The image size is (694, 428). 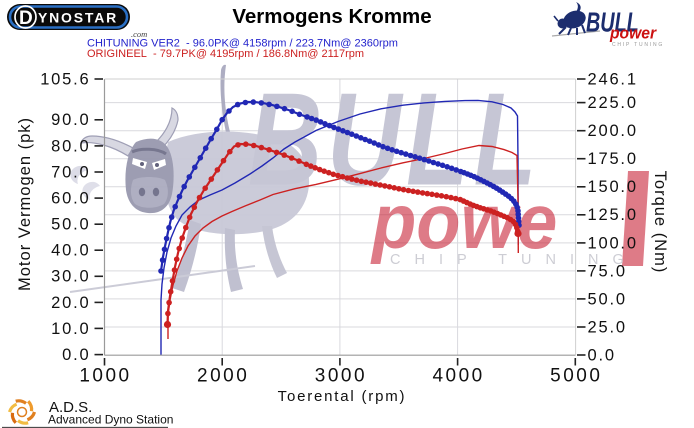 I want to click on svg-text: A.D.S., so click(x=70, y=407).